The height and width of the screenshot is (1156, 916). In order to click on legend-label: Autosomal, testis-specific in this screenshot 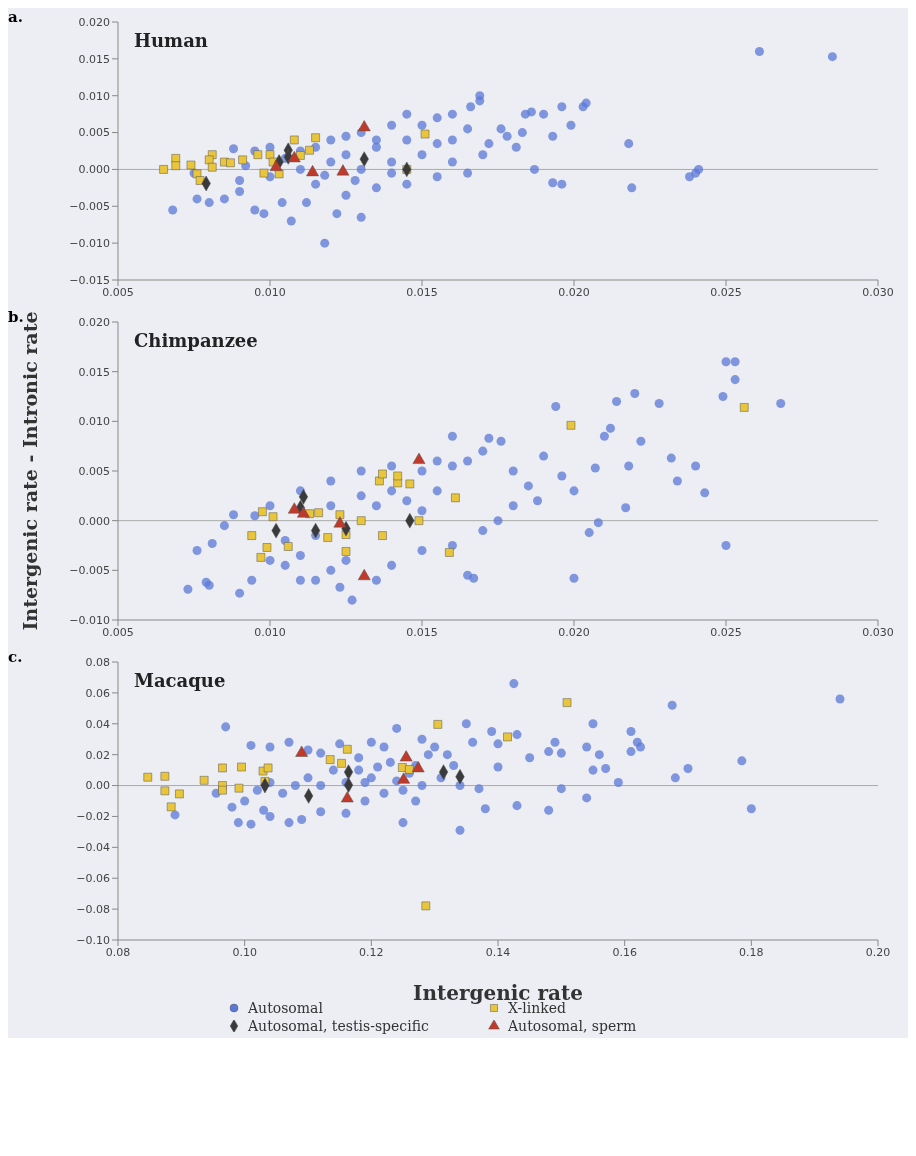, I will do `click(338, 1026)`.